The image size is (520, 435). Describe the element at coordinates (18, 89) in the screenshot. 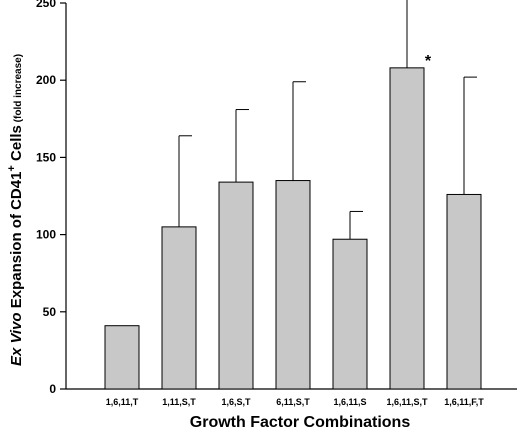

I see `y-axis-title-small: (fold increase)` at that location.